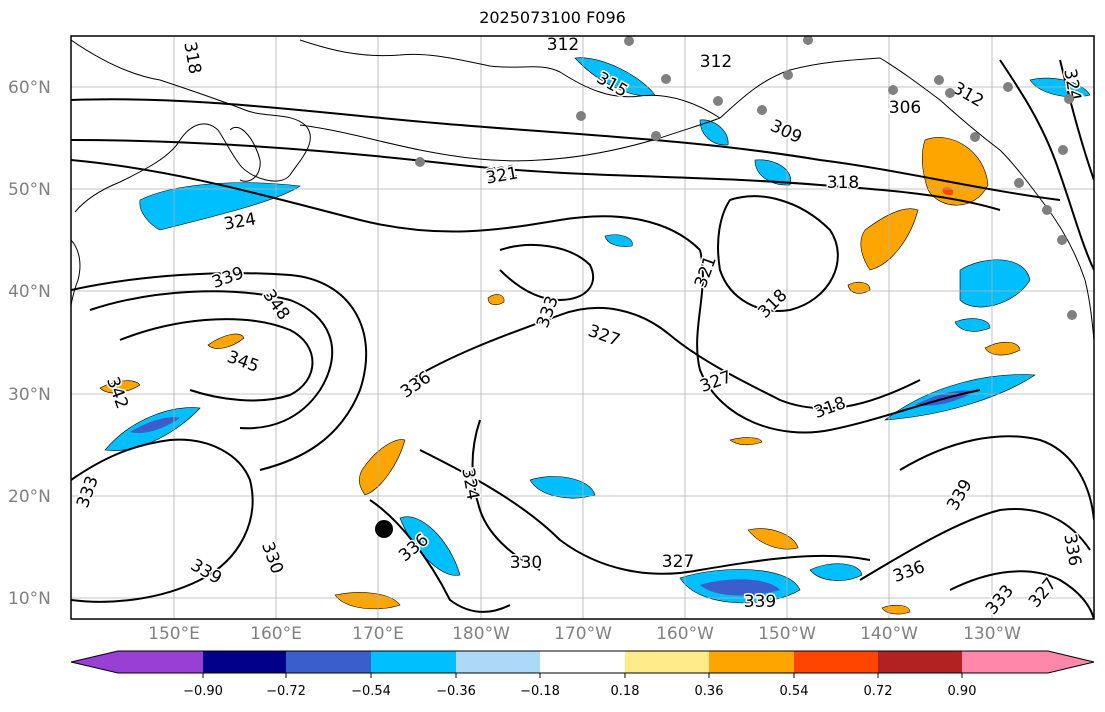 This screenshot has height=712, width=1105. What do you see at coordinates (286, 691) in the screenshot?
I see `colorbar-tick-label: −0.72` at bounding box center [286, 691].